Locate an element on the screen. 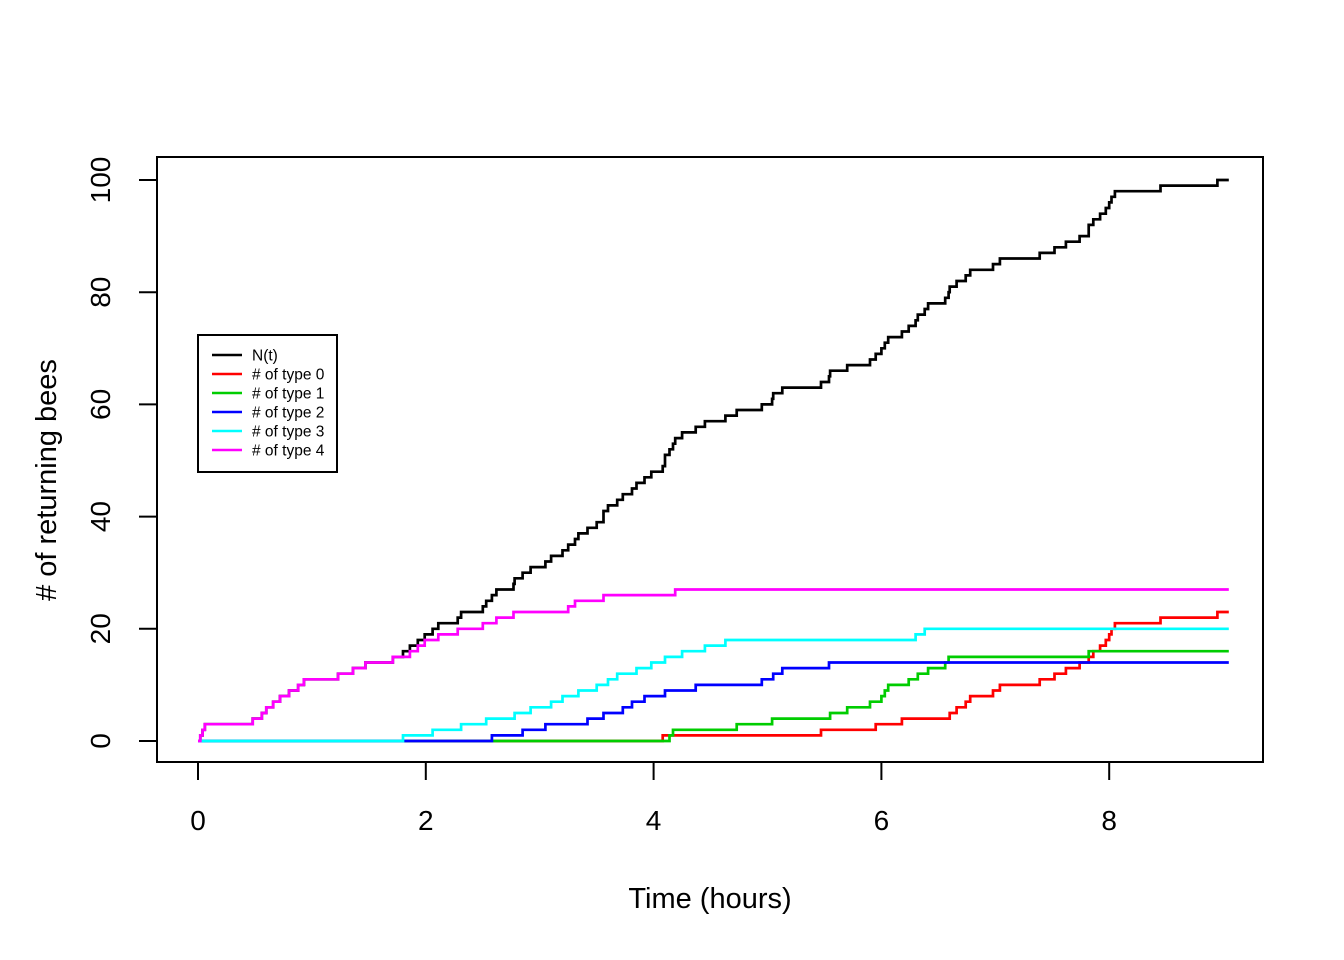  series-line-type4 is located at coordinates (713, 665).